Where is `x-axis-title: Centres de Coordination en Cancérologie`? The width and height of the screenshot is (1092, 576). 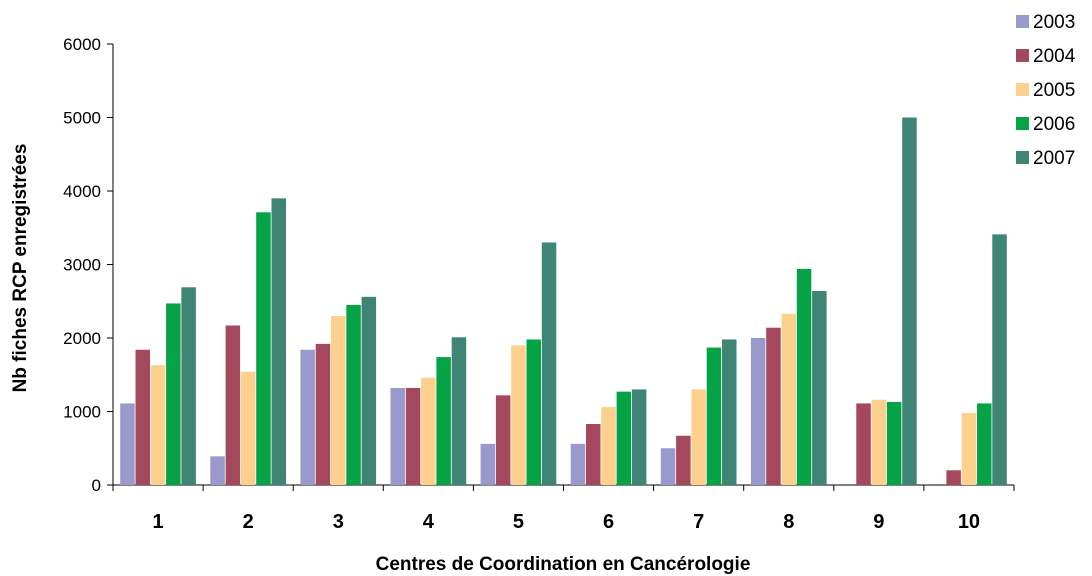
x-axis-title: Centres de Coordination en Cancérologie is located at coordinates (563, 564).